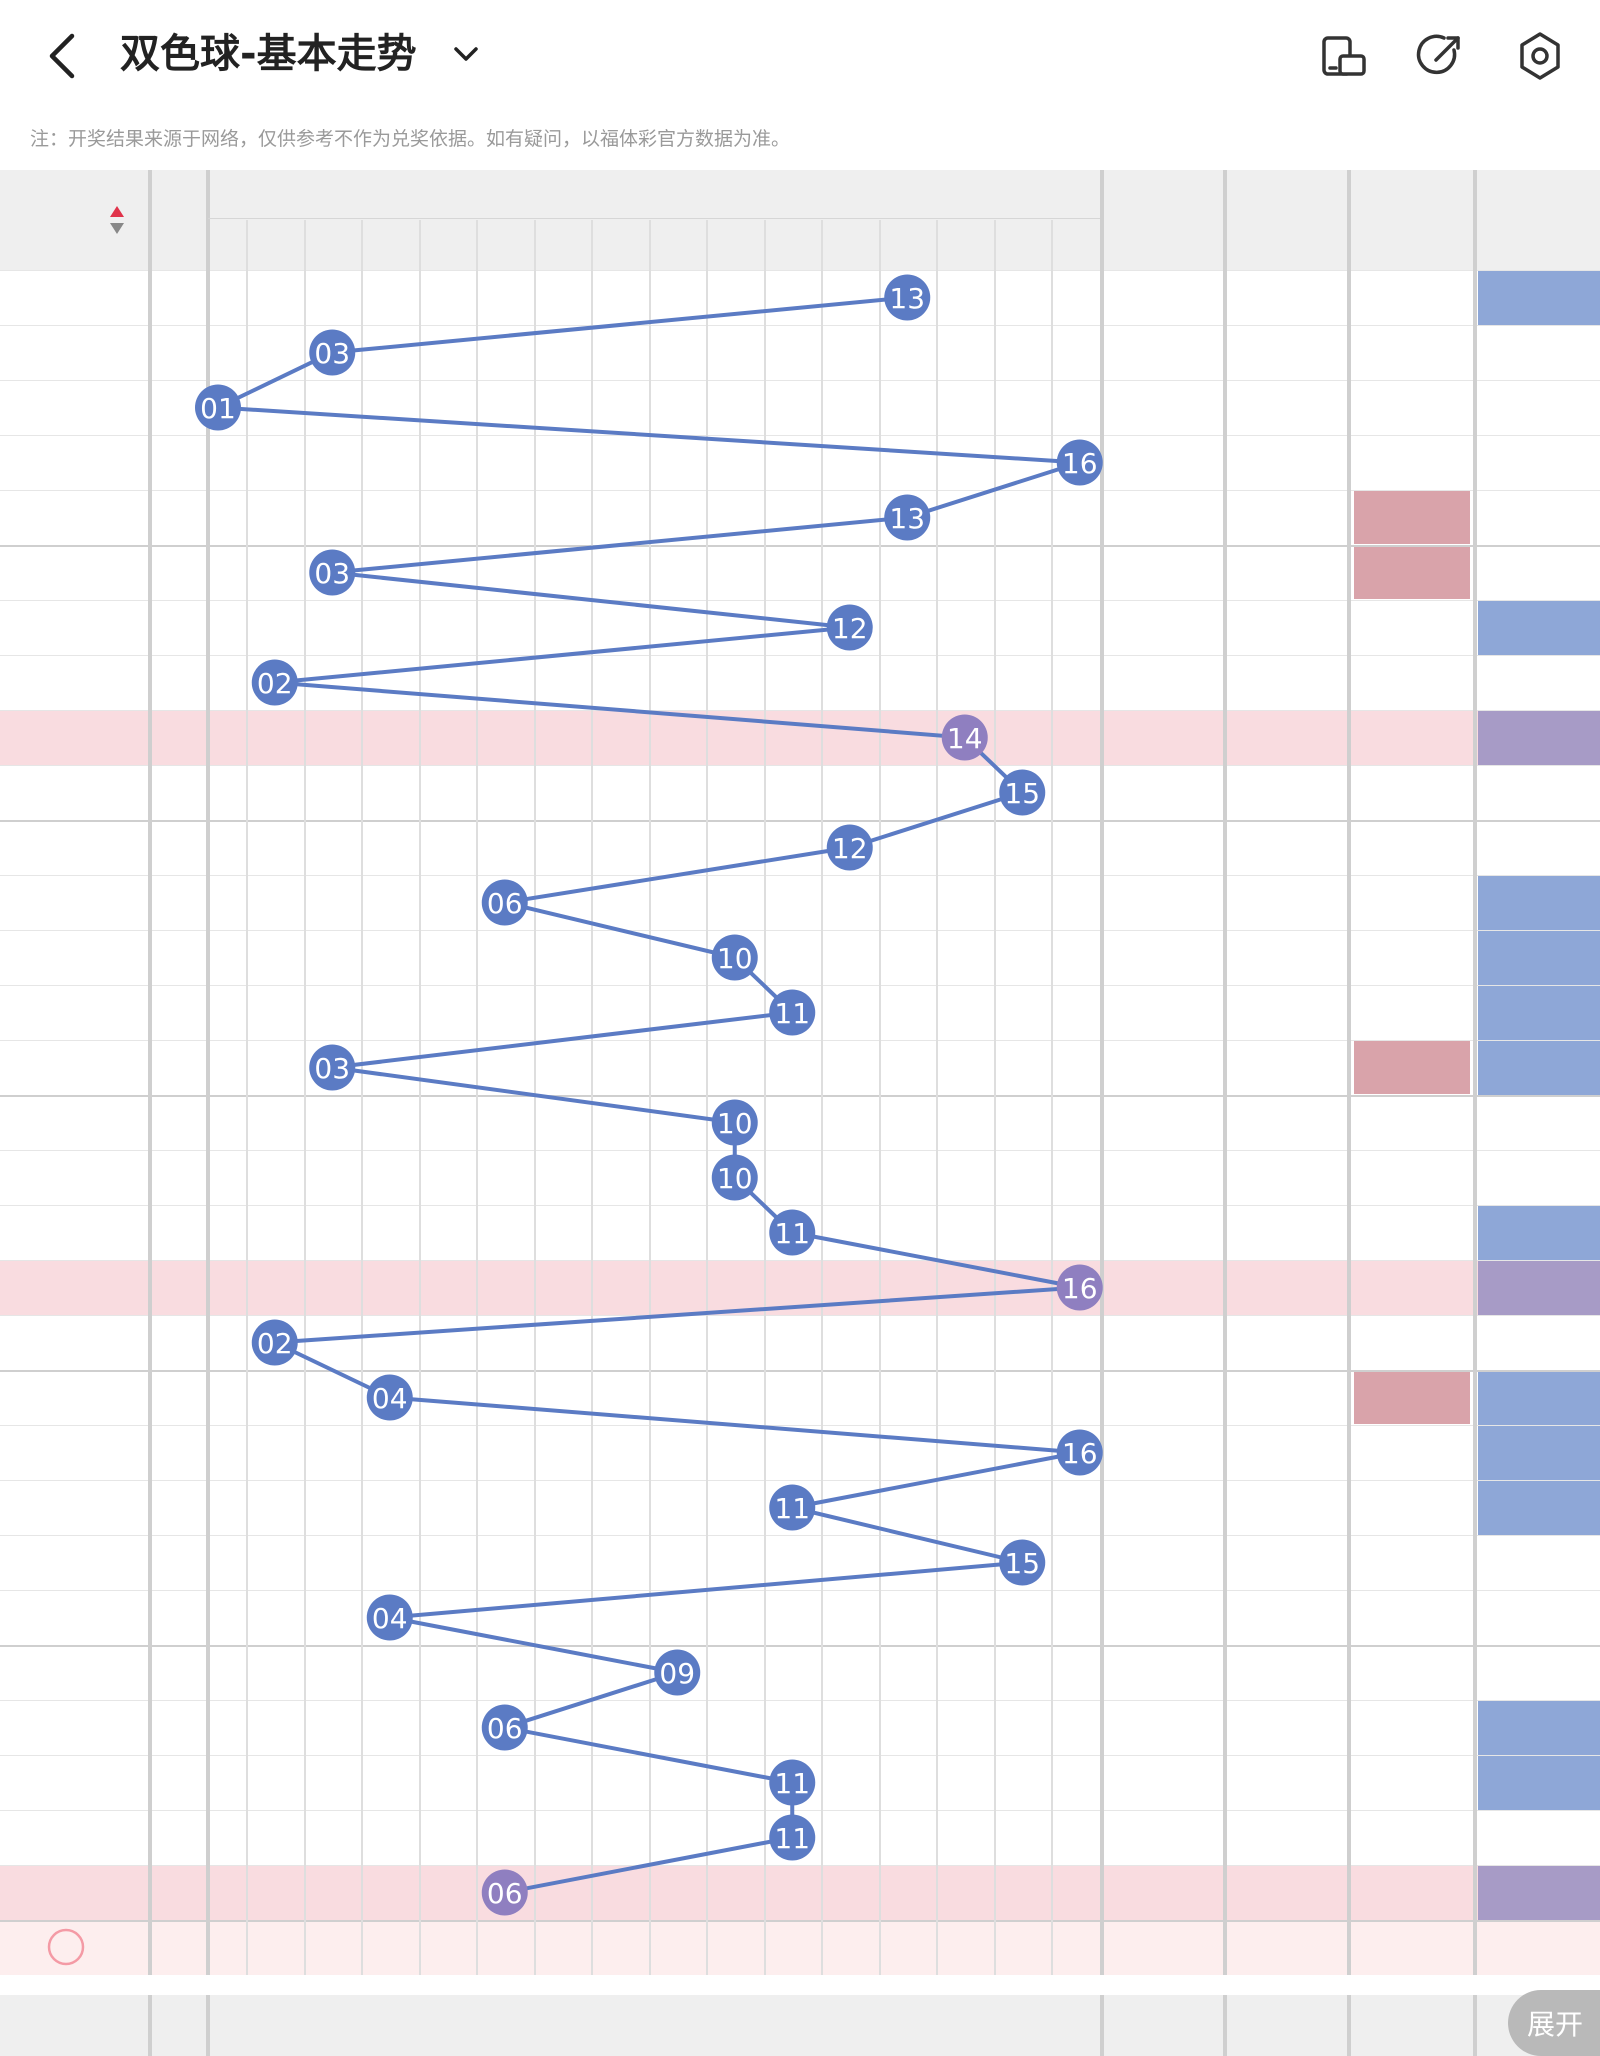  I want to click on select-radio-icon, so click(66, 1947).